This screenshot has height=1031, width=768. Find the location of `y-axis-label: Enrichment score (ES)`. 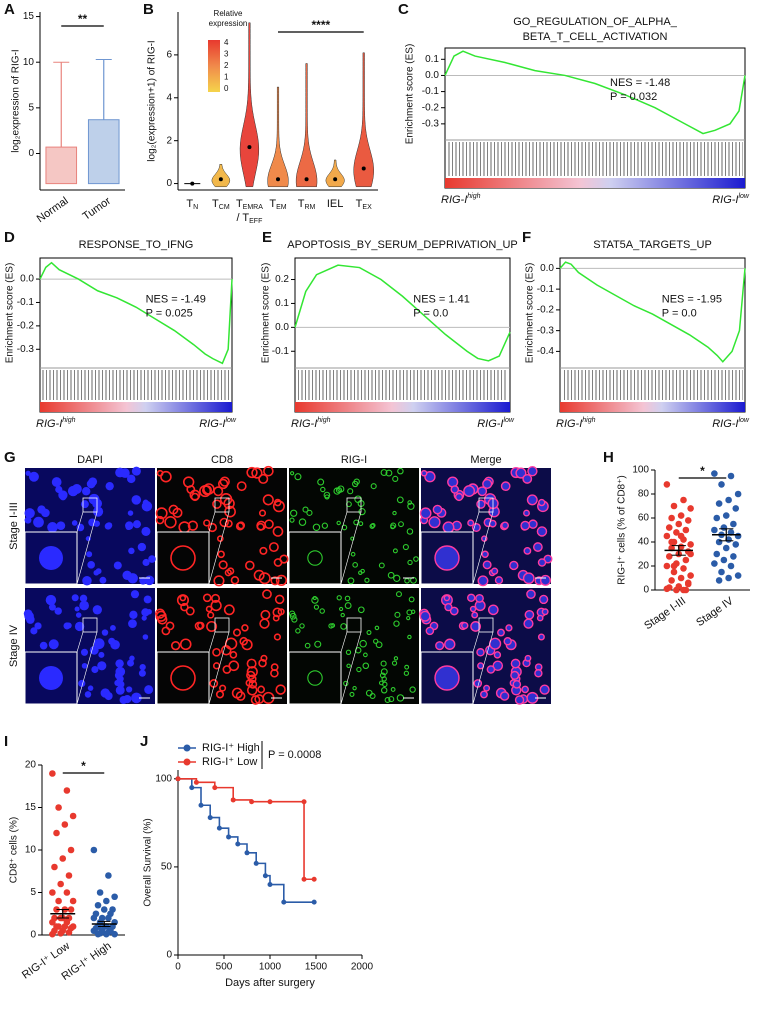

y-axis-label: Enrichment score (ES) is located at coordinates (10, 313).